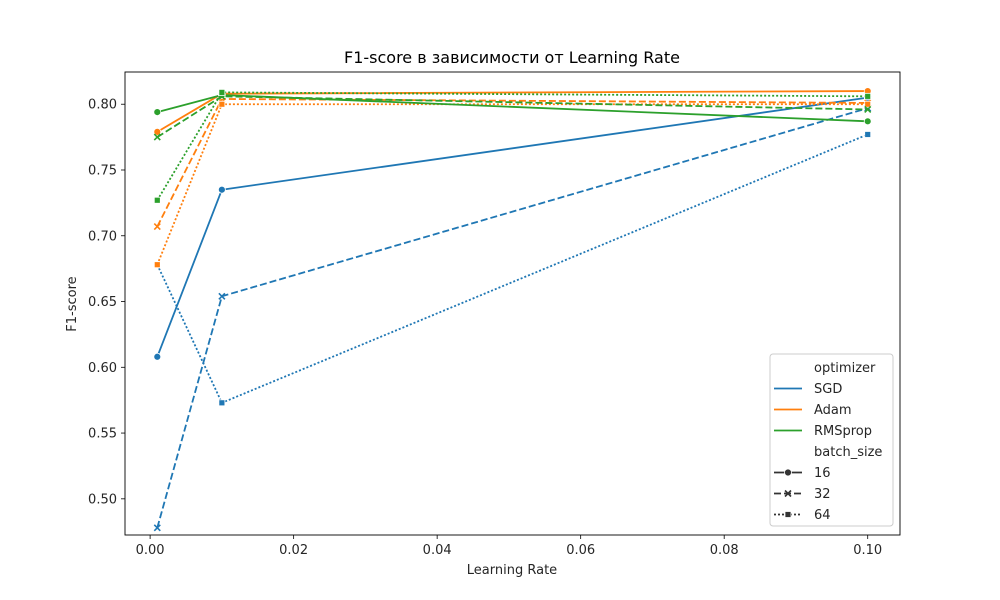 The height and width of the screenshot is (600, 1000). What do you see at coordinates (822, 515) in the screenshot?
I see `legend-label: 64` at bounding box center [822, 515].